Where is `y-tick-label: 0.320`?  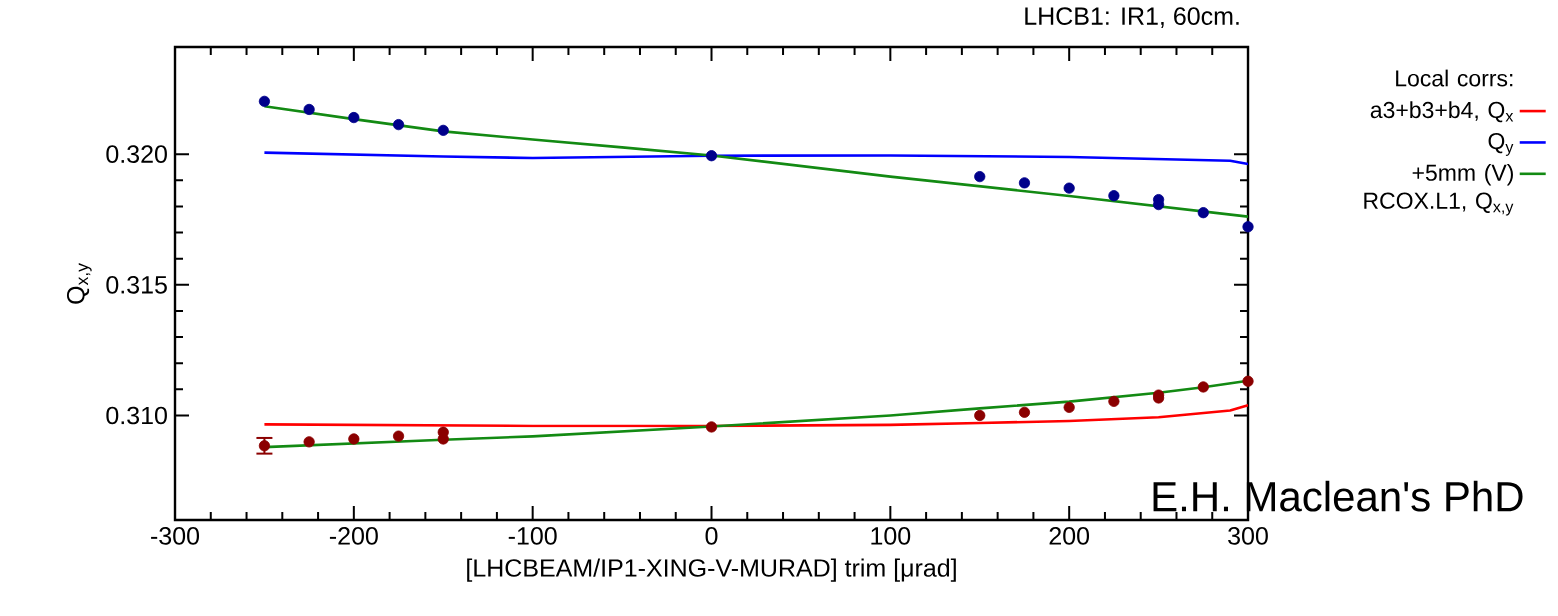
y-tick-label: 0.320 is located at coordinates (136, 154).